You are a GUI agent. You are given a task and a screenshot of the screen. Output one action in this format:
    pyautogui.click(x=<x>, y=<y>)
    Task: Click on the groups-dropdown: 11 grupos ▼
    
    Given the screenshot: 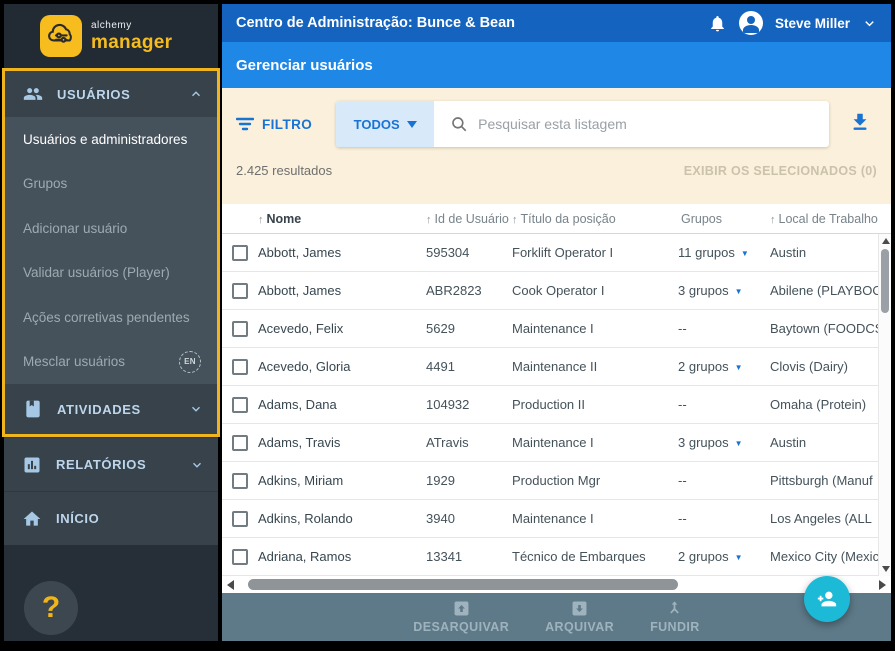 What is the action you would take?
    pyautogui.click(x=713, y=252)
    